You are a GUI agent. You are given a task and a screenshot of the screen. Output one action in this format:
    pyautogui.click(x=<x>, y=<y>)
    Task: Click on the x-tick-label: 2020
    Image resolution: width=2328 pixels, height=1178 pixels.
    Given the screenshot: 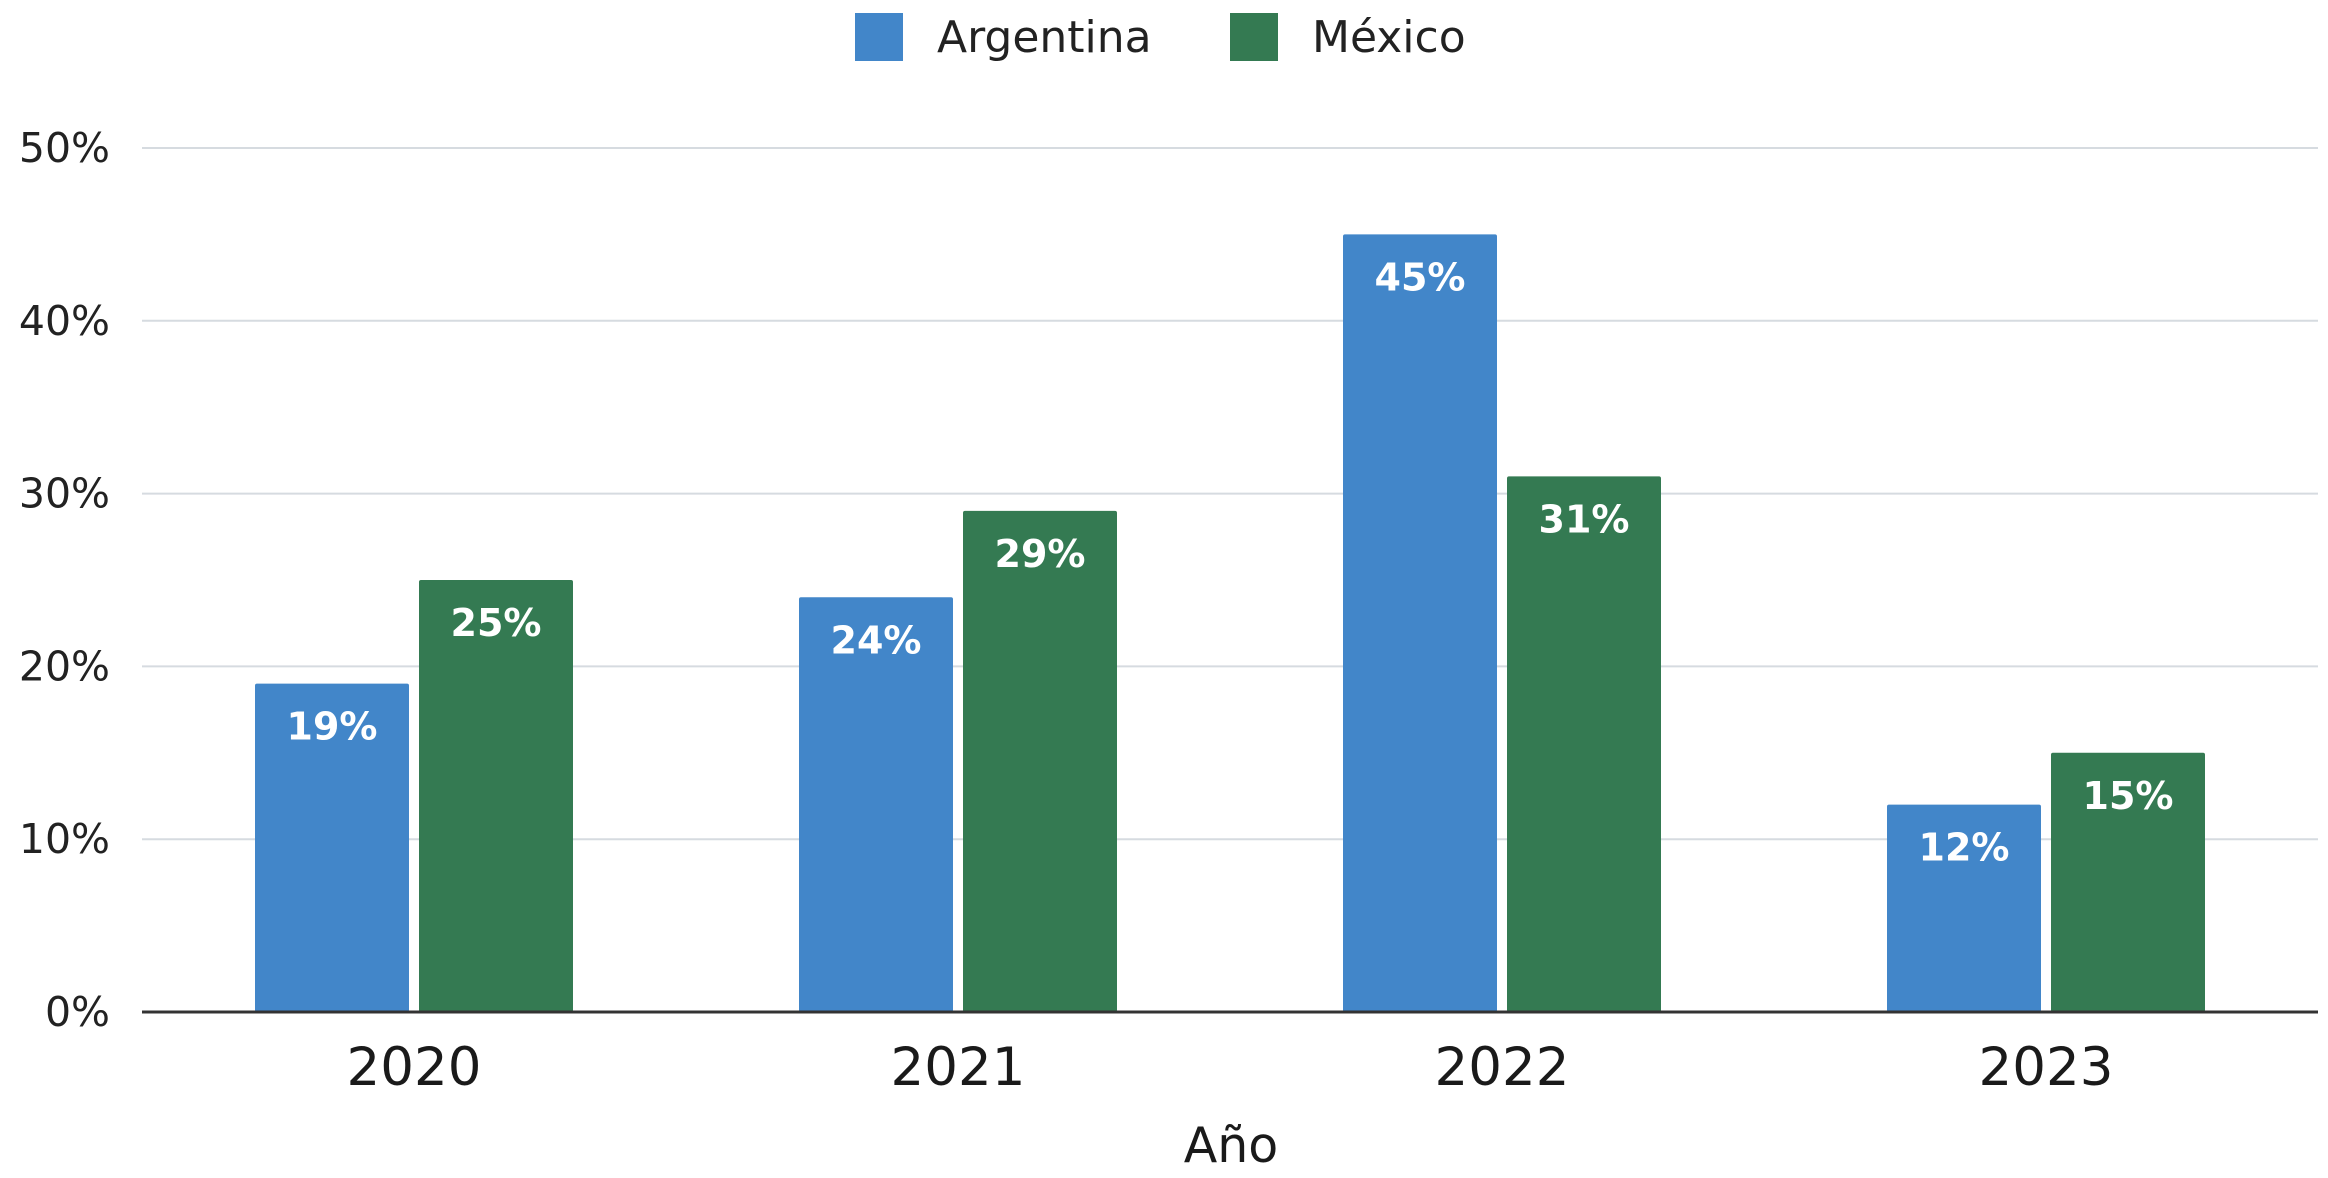 What is the action you would take?
    pyautogui.click(x=414, y=1067)
    